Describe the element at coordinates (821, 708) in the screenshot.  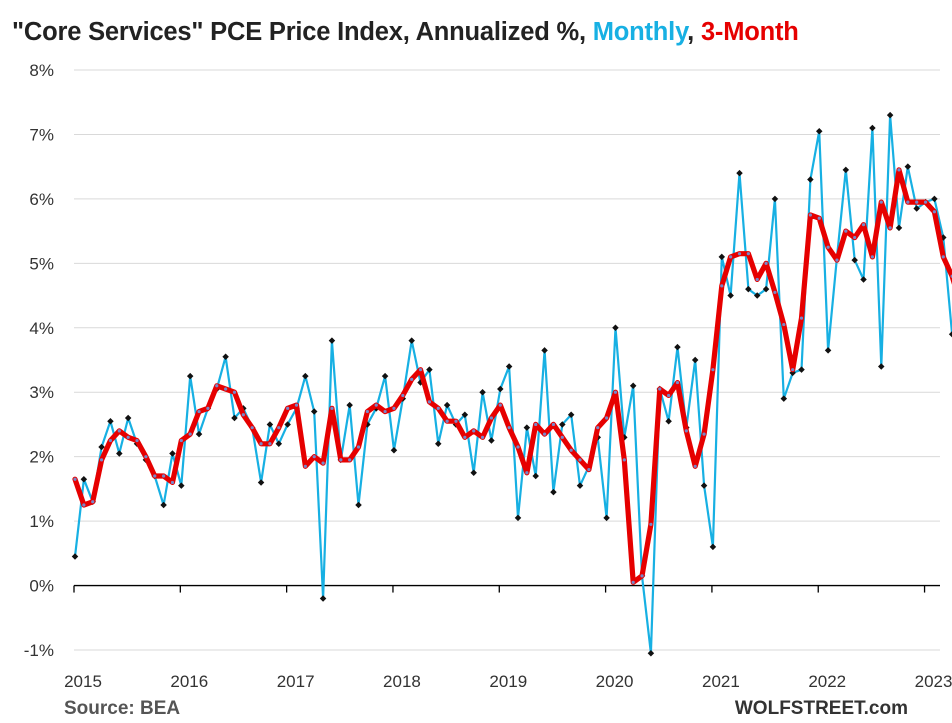
I see `brand-label: WOLFSTREET.com` at that location.